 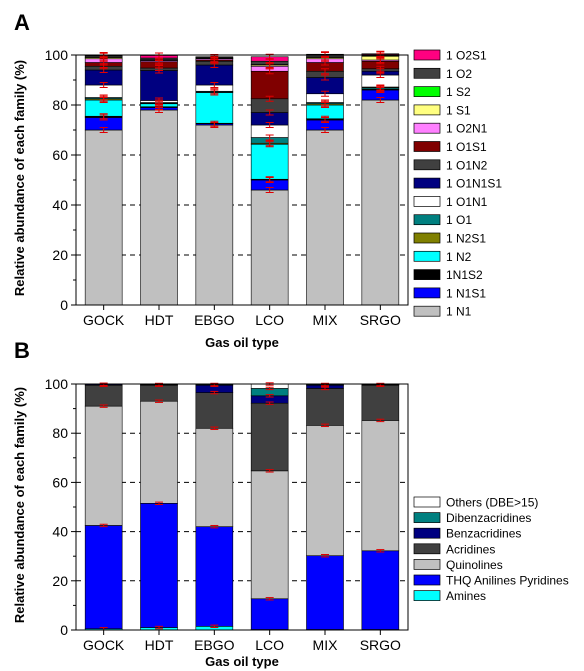 I want to click on bar-segment-gock-1-n1, so click(x=103, y=217).